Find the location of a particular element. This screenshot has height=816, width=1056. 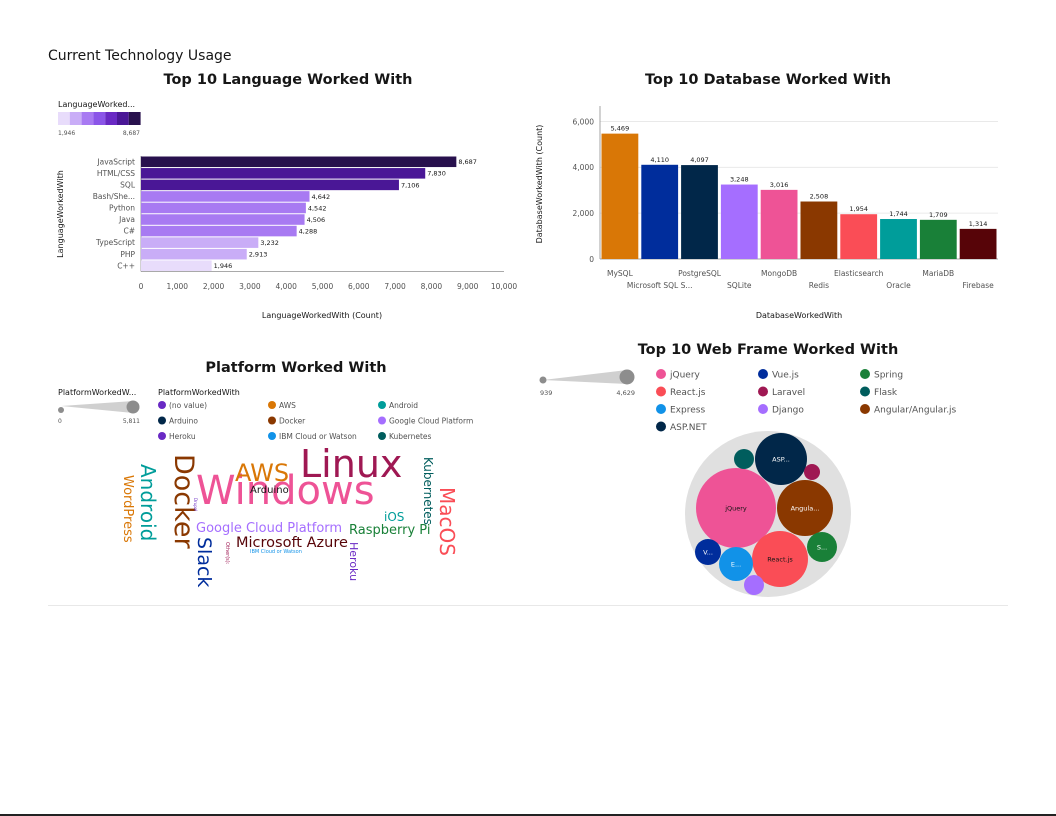

platform-word-drupal: Drupal is located at coordinates (195, 504).